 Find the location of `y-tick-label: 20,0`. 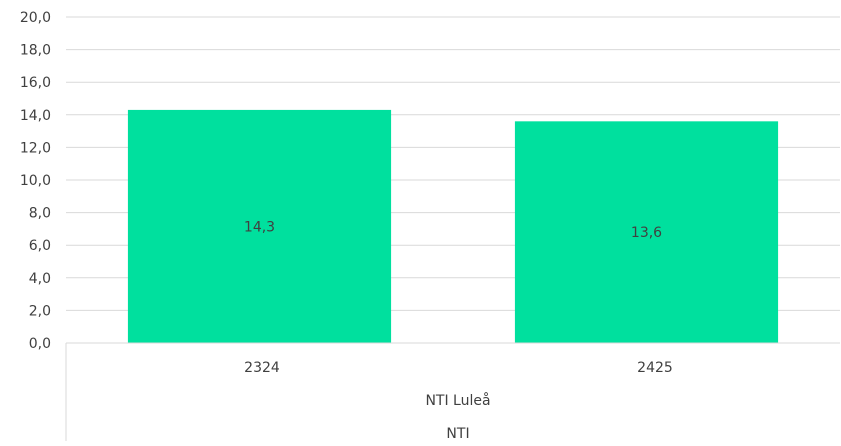

y-tick-label: 20,0 is located at coordinates (35, 18).